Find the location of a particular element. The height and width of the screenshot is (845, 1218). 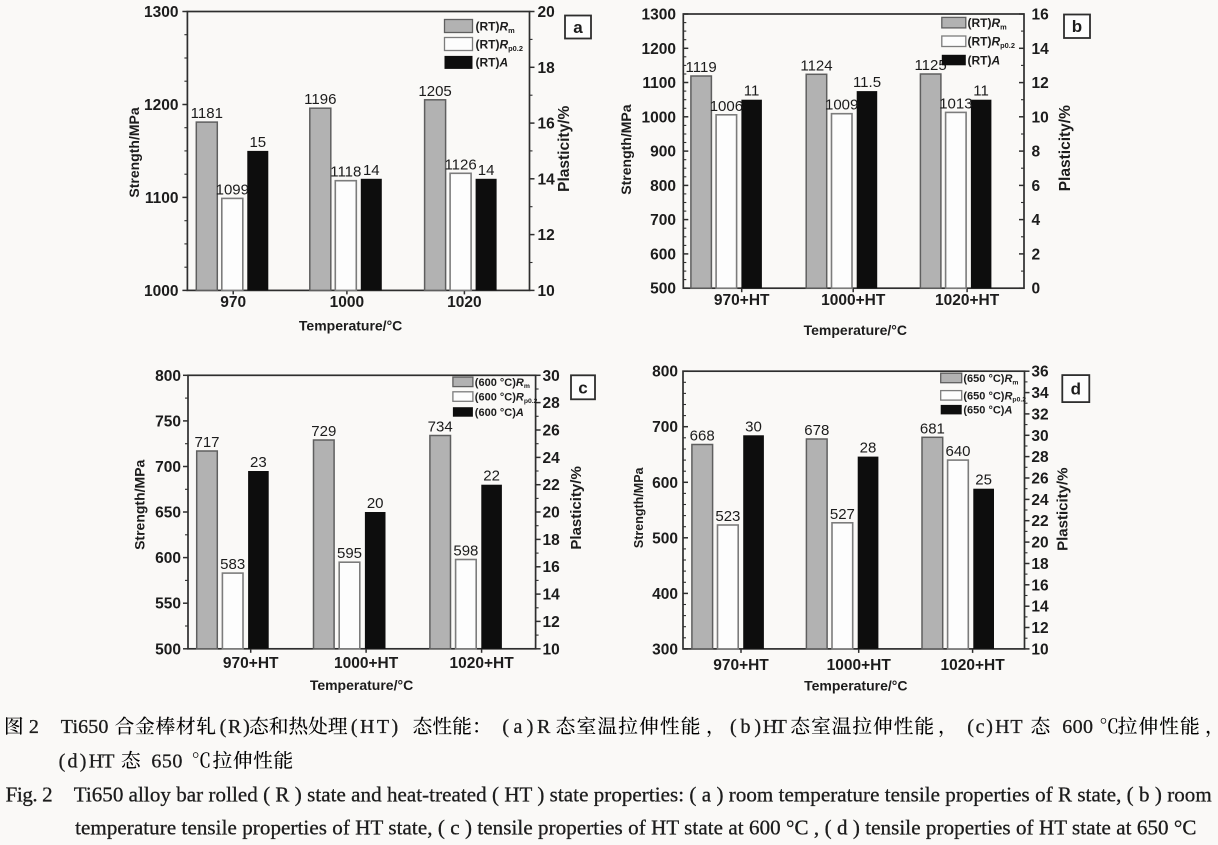

svg-text: 523 is located at coordinates (727, 516).